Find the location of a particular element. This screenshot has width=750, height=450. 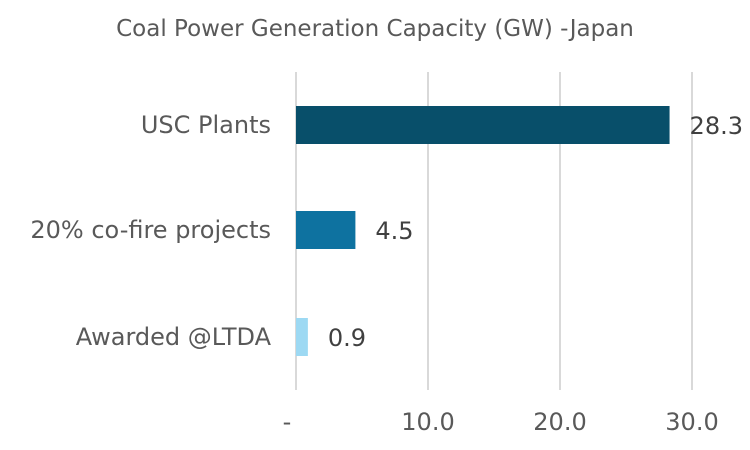

x-tick-label: 10.0 is located at coordinates (427, 422).